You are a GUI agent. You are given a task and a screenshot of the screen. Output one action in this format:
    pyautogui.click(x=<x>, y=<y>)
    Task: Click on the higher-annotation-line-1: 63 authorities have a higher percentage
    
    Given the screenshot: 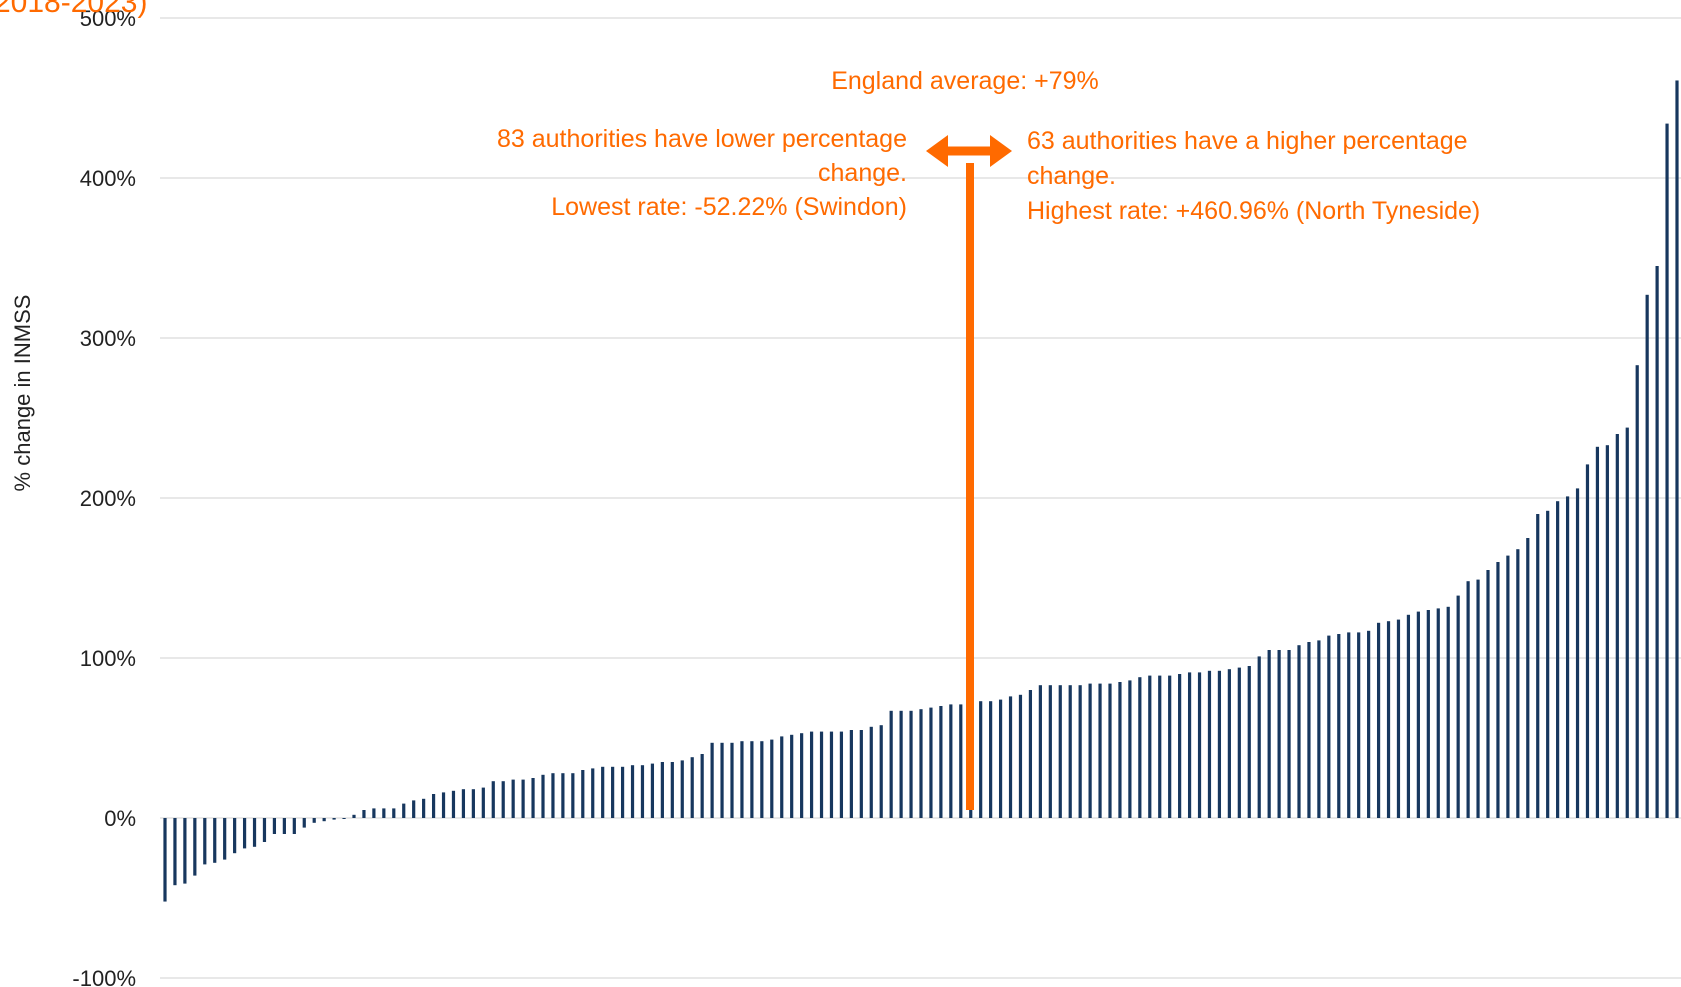 What is the action you would take?
    pyautogui.click(x=1247, y=141)
    